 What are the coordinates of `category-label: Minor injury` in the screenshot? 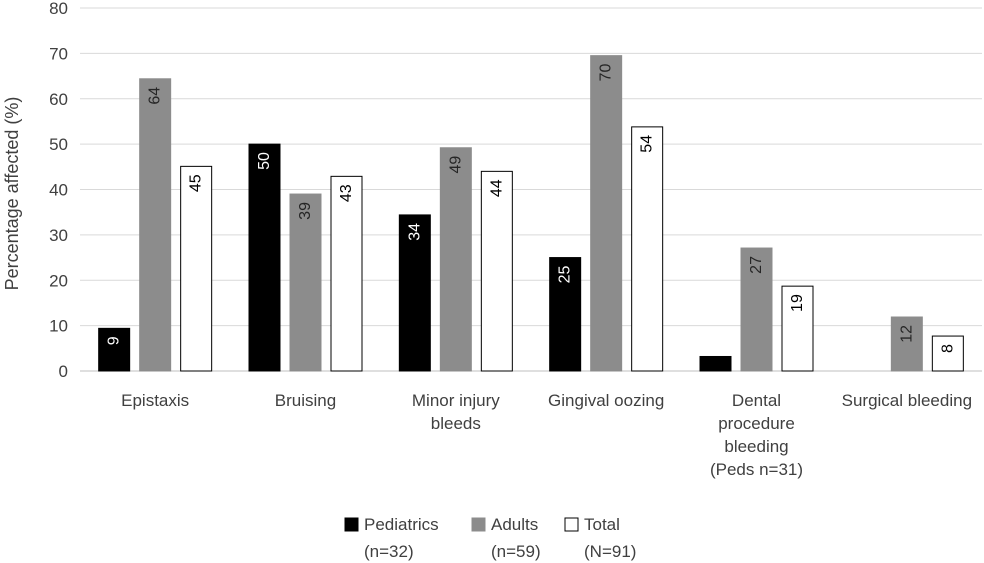 It's located at (456, 400).